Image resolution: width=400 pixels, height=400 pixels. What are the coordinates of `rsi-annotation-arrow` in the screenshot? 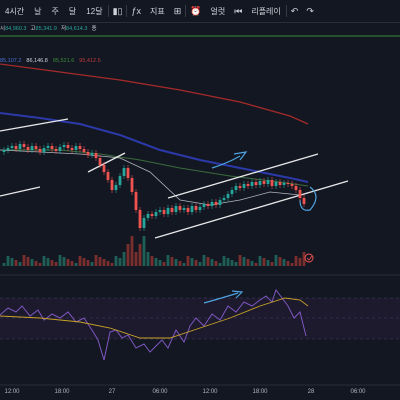 It's located at (221, 298).